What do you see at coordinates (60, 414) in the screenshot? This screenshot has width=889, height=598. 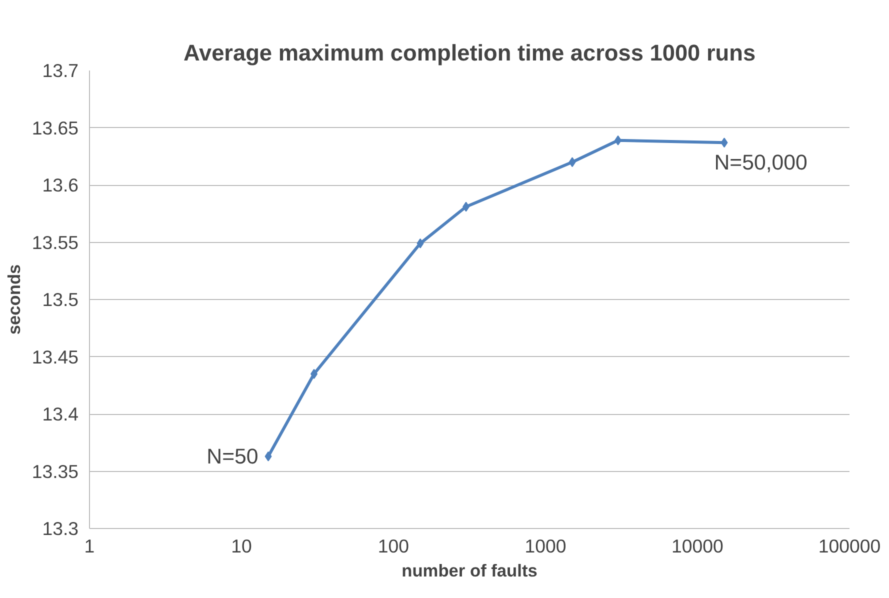 I see `y-tick-label: 13.4` at bounding box center [60, 414].